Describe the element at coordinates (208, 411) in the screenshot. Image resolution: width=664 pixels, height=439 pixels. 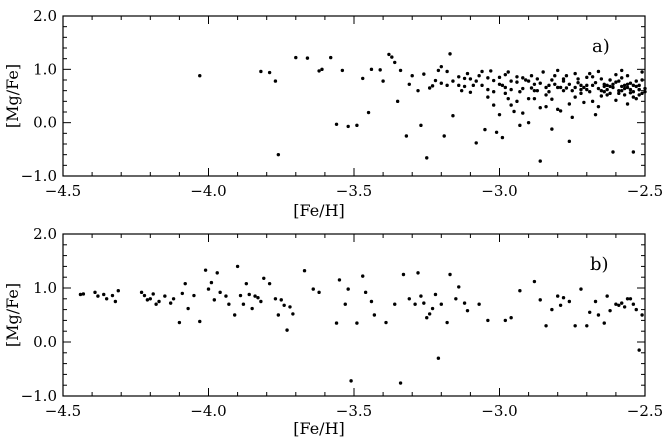
I see `x-tick-label: −4.0` at that location.